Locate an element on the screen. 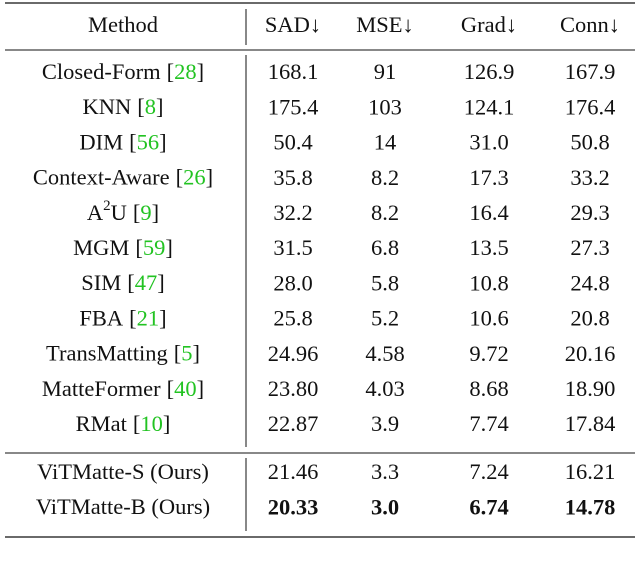  metric-value: 35.8 is located at coordinates (292, 177).